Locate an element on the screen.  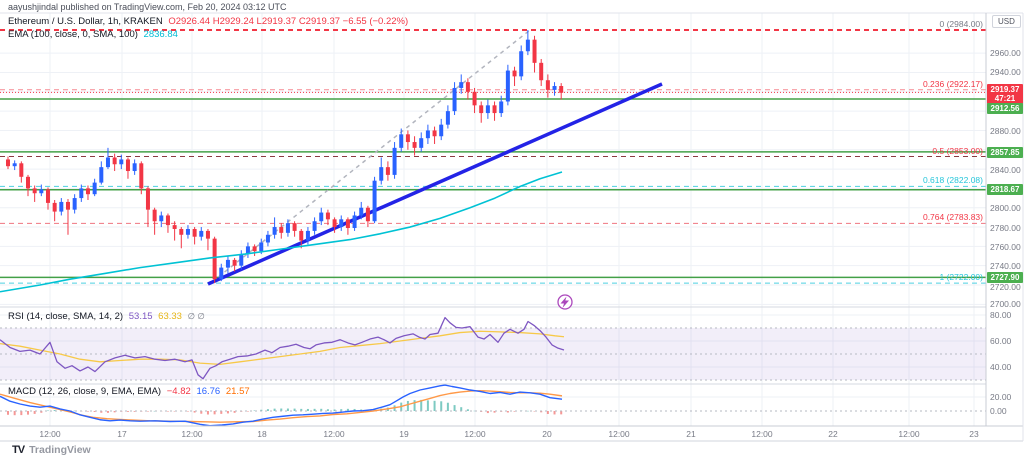
time-tick-label: 22 is located at coordinates (833, 434).